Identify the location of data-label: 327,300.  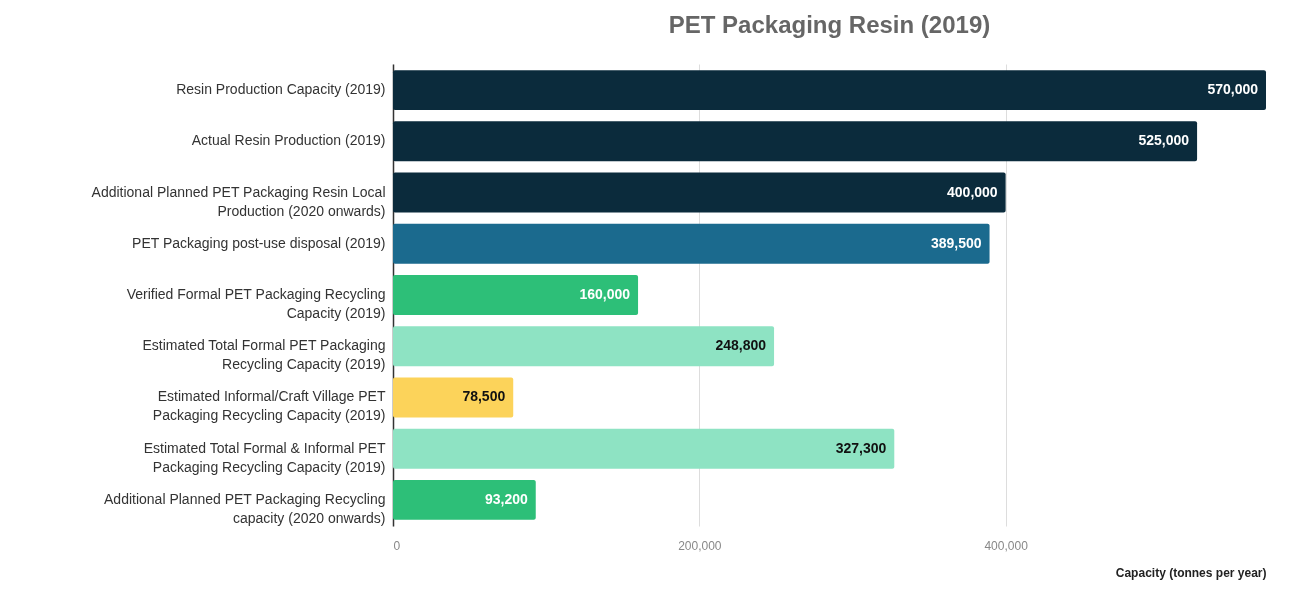
(861, 447).